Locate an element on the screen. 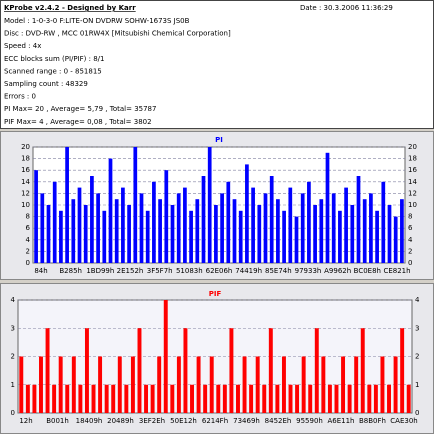  x-tick-label: 97933h is located at coordinates (308, 271).